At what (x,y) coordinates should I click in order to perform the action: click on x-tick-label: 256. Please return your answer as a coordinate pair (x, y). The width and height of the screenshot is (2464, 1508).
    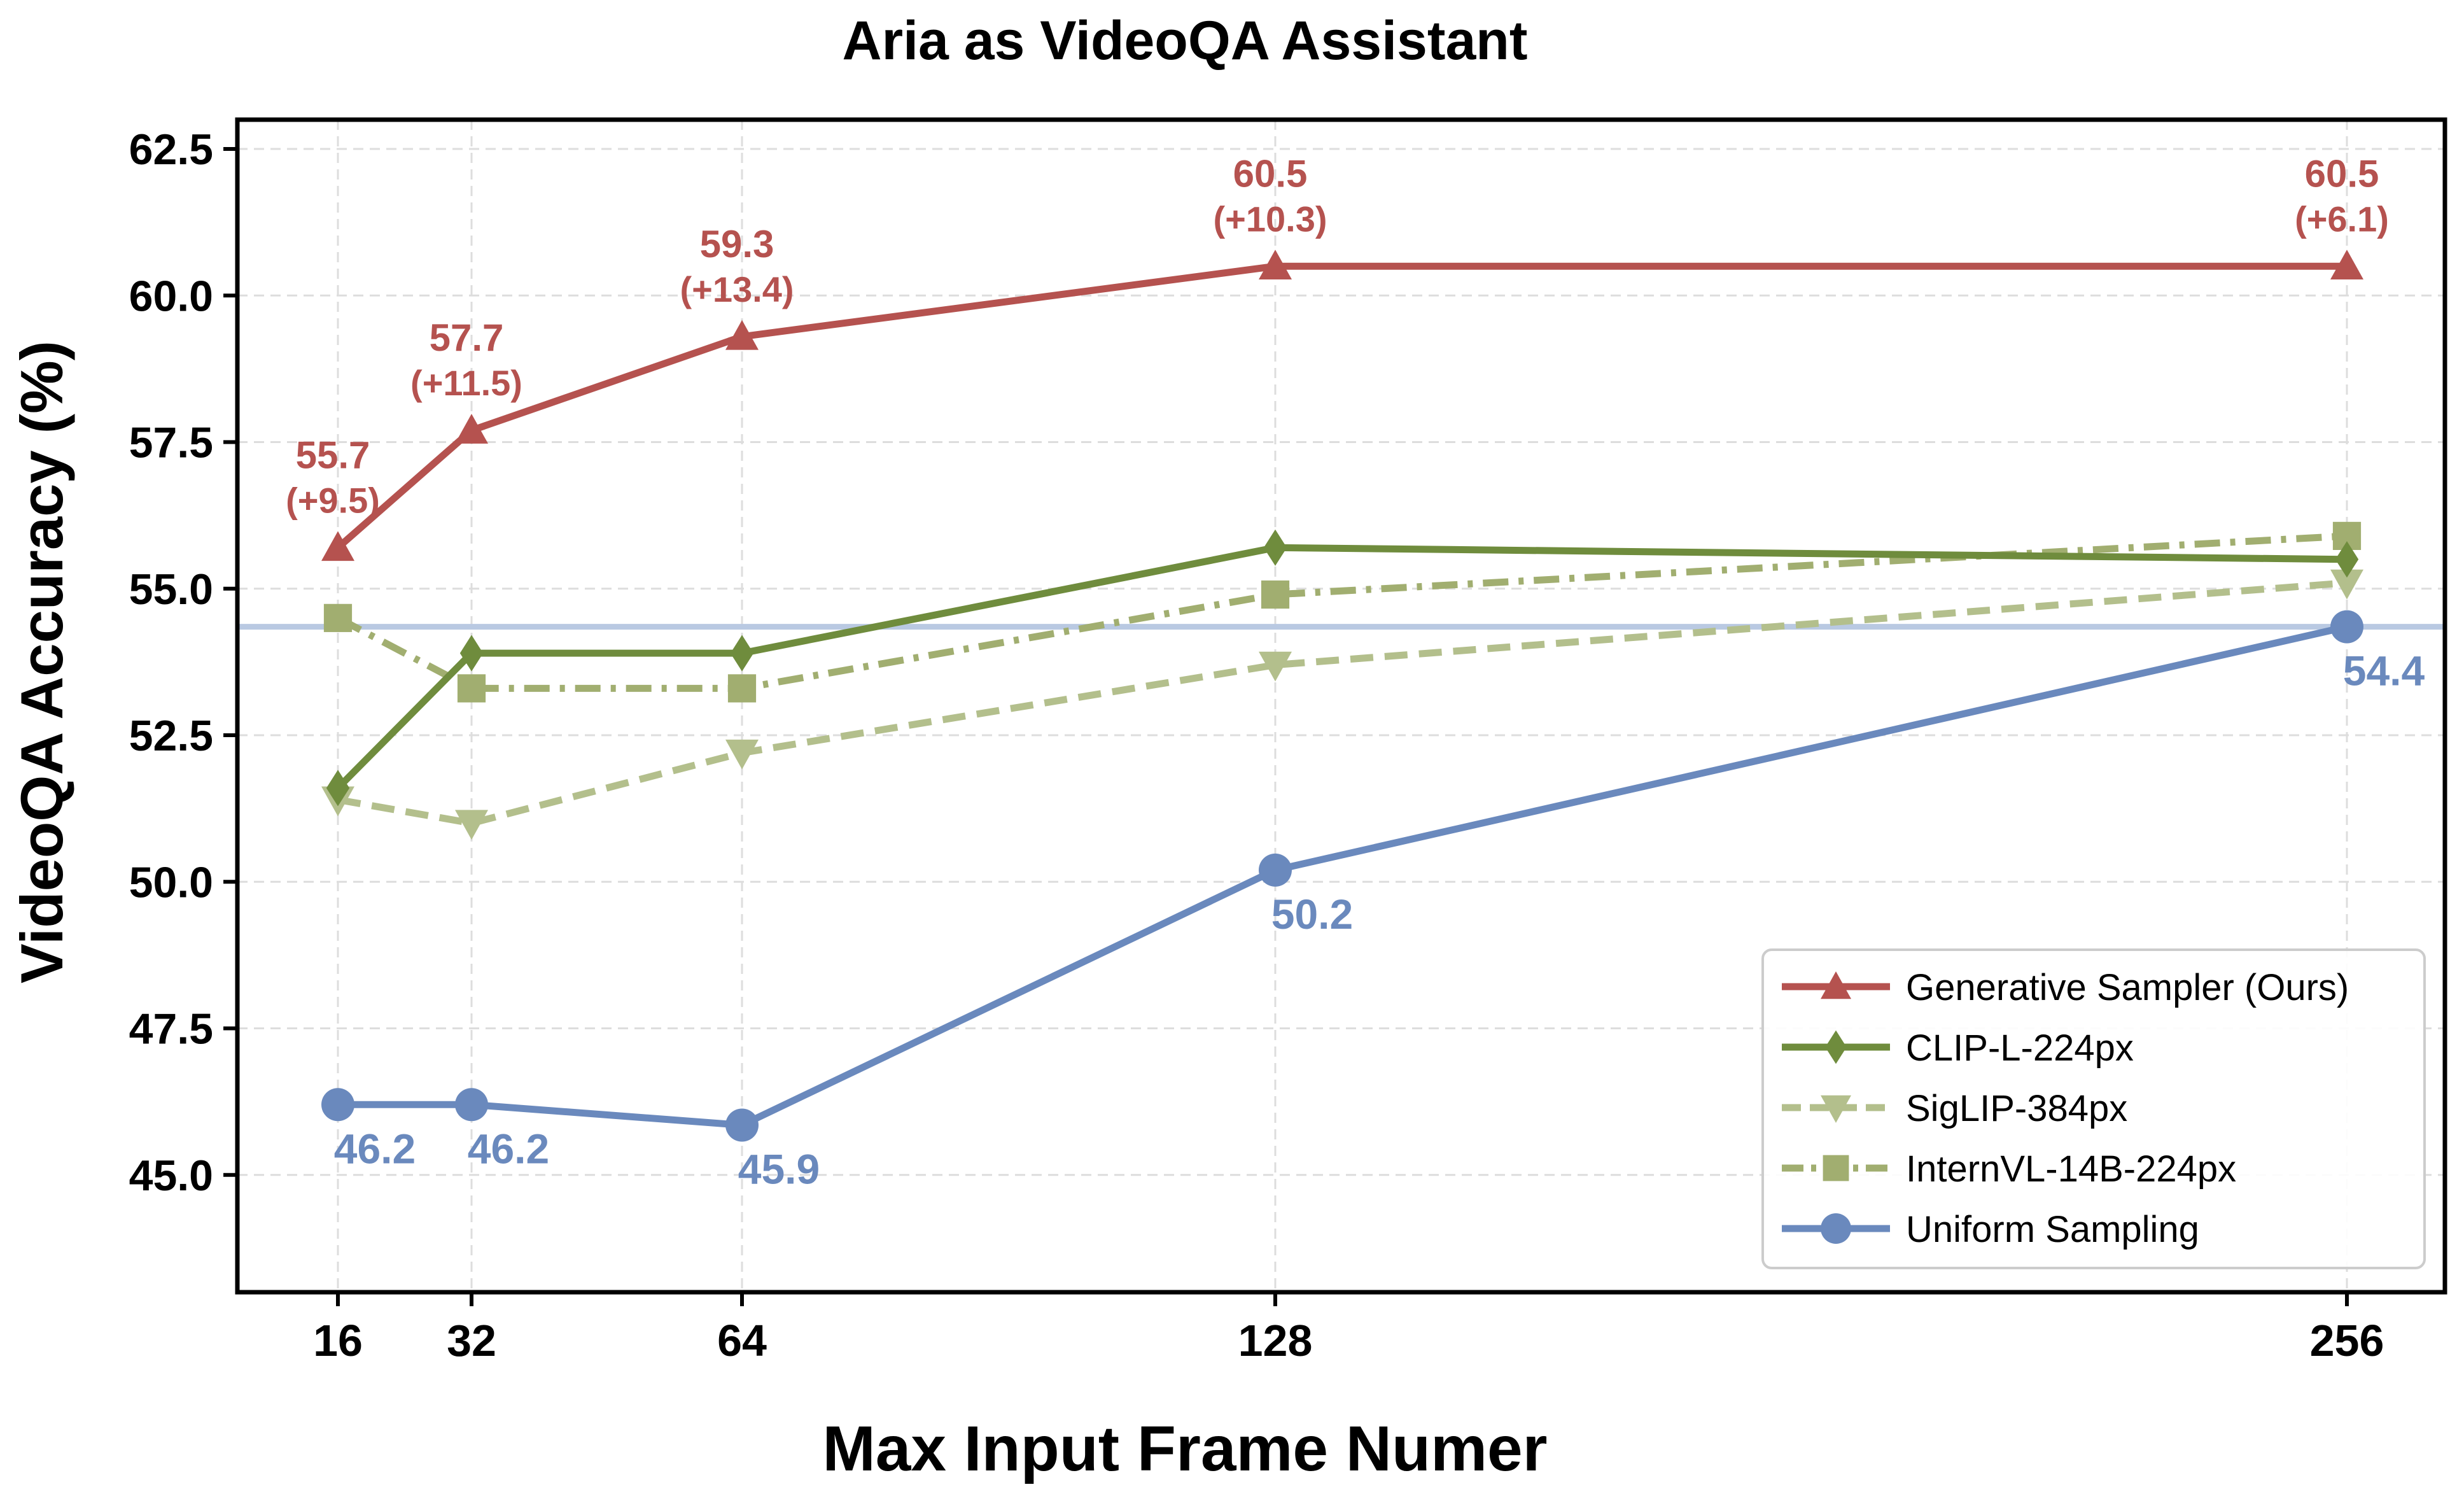
    Looking at the image, I should click on (2347, 1340).